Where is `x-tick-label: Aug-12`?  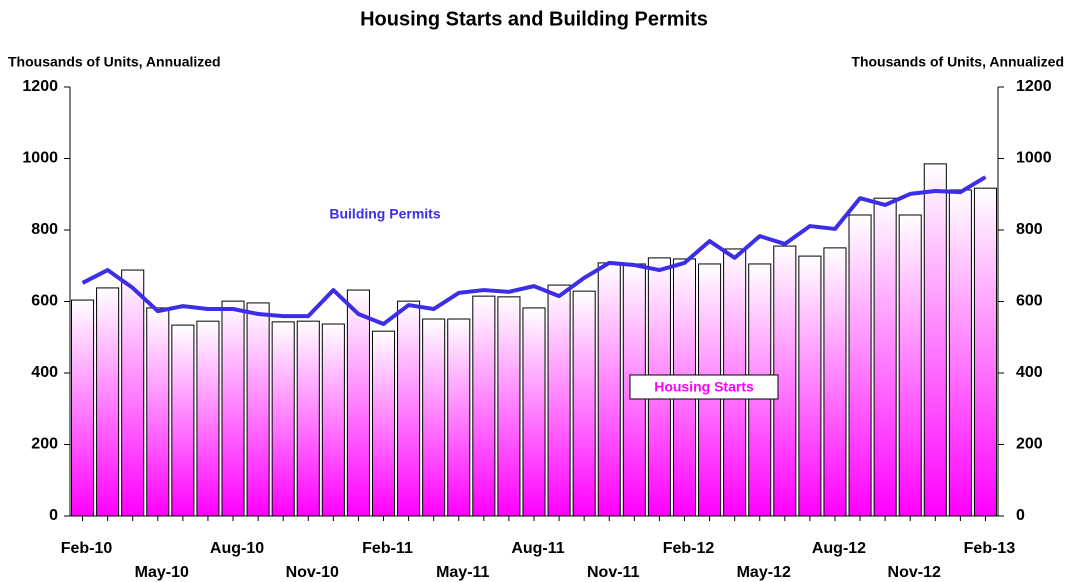
x-tick-label: Aug-12 is located at coordinates (839, 548).